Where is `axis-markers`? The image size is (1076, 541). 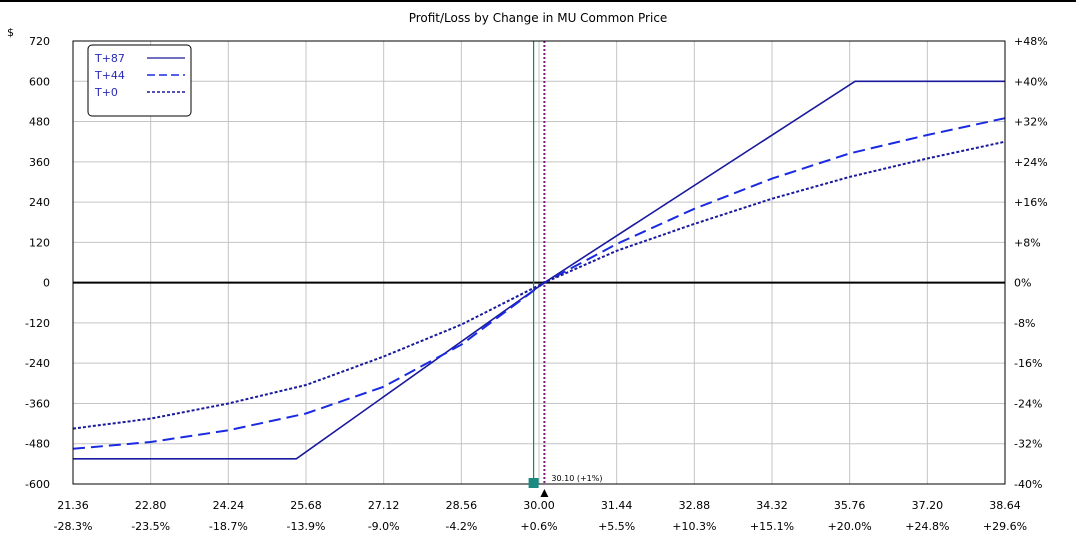
axis-markers is located at coordinates (538, 487).